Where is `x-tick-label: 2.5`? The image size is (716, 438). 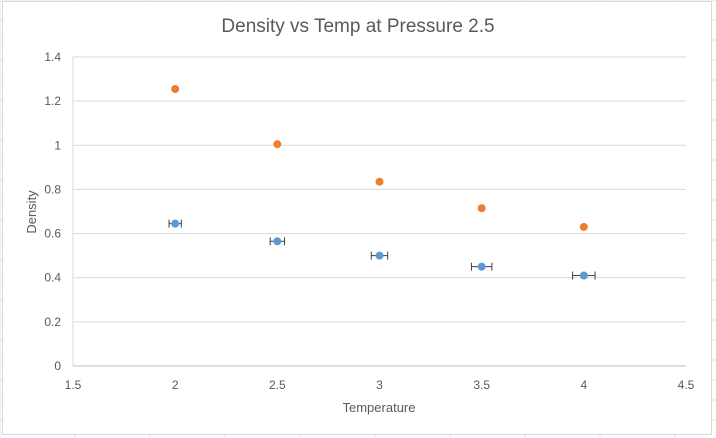 x-tick-label: 2.5 is located at coordinates (277, 385).